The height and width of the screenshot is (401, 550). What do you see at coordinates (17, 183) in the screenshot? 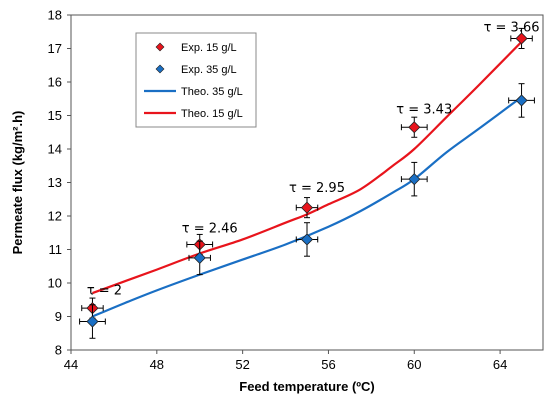
I see `y-axis-label: Permeate flux (kg/m².h)` at bounding box center [17, 183].